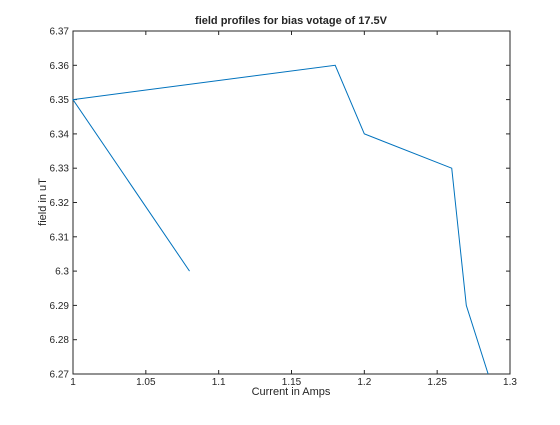  I want to click on y-tick-label: 6.33, so click(60, 169).